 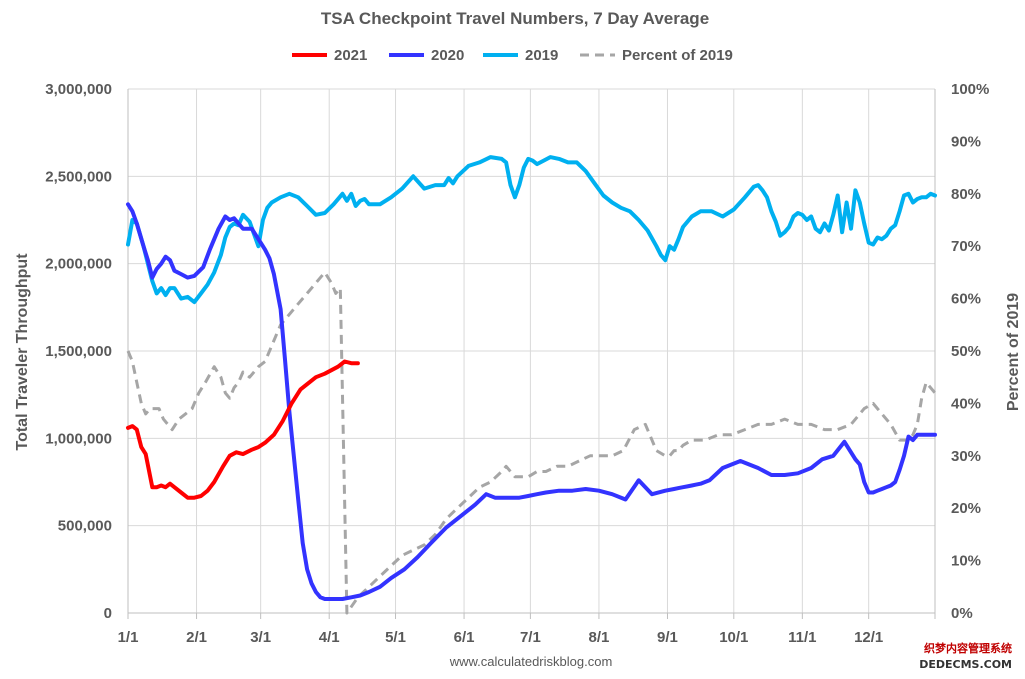 What do you see at coordinates (260, 637) in the screenshot?
I see `x-tick-label: 3/1` at bounding box center [260, 637].